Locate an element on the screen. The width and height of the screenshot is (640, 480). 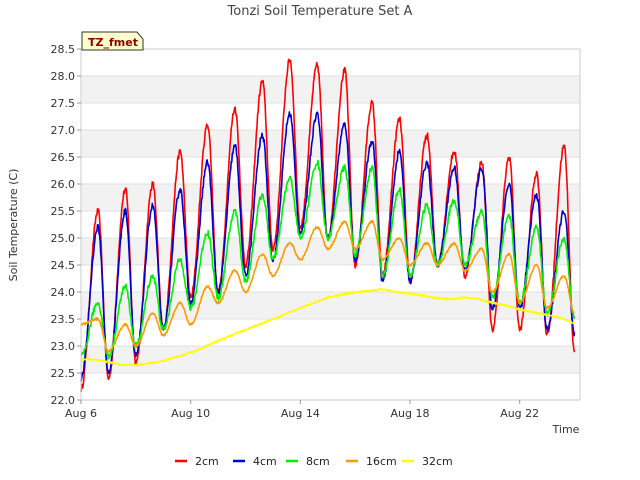
site-tag-box is located at coordinates (112, 41).